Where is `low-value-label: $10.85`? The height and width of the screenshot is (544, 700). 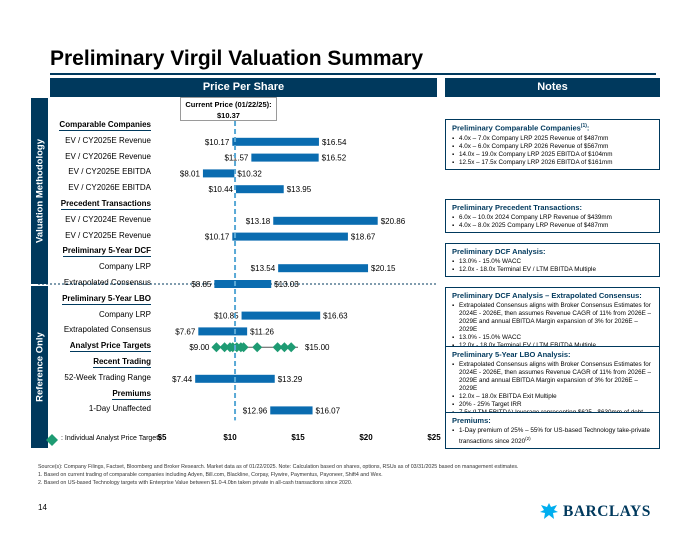
low-value-label: $10.85 is located at coordinates (226, 316).